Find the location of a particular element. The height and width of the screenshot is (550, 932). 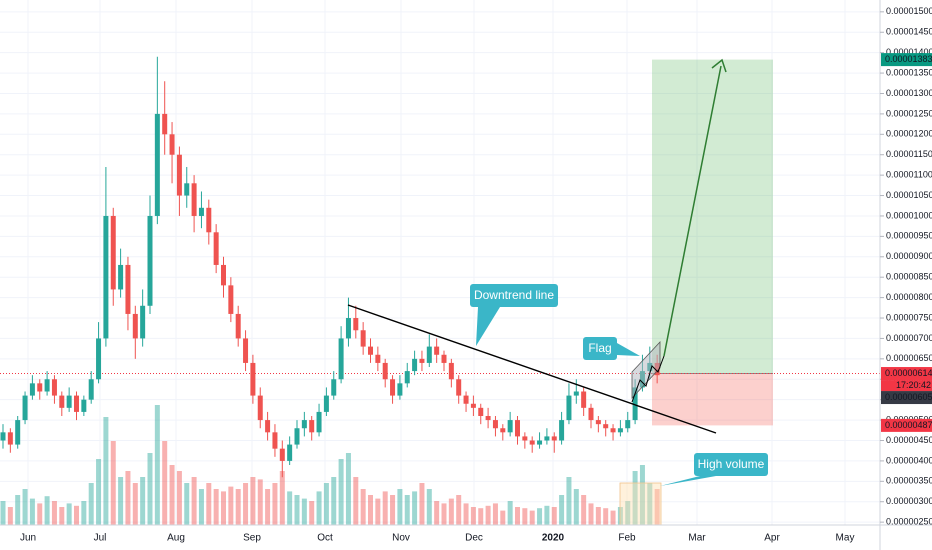

y-tick-label: 0.00001300 is located at coordinates (909, 93).